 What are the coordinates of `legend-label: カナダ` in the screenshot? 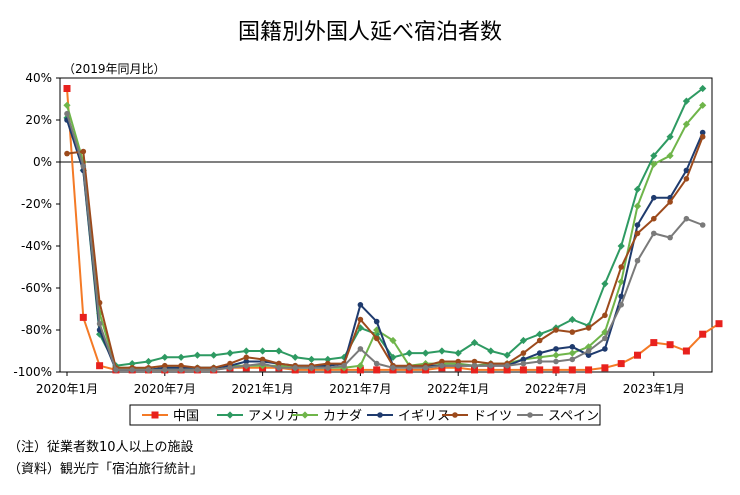 It's located at (342, 416).